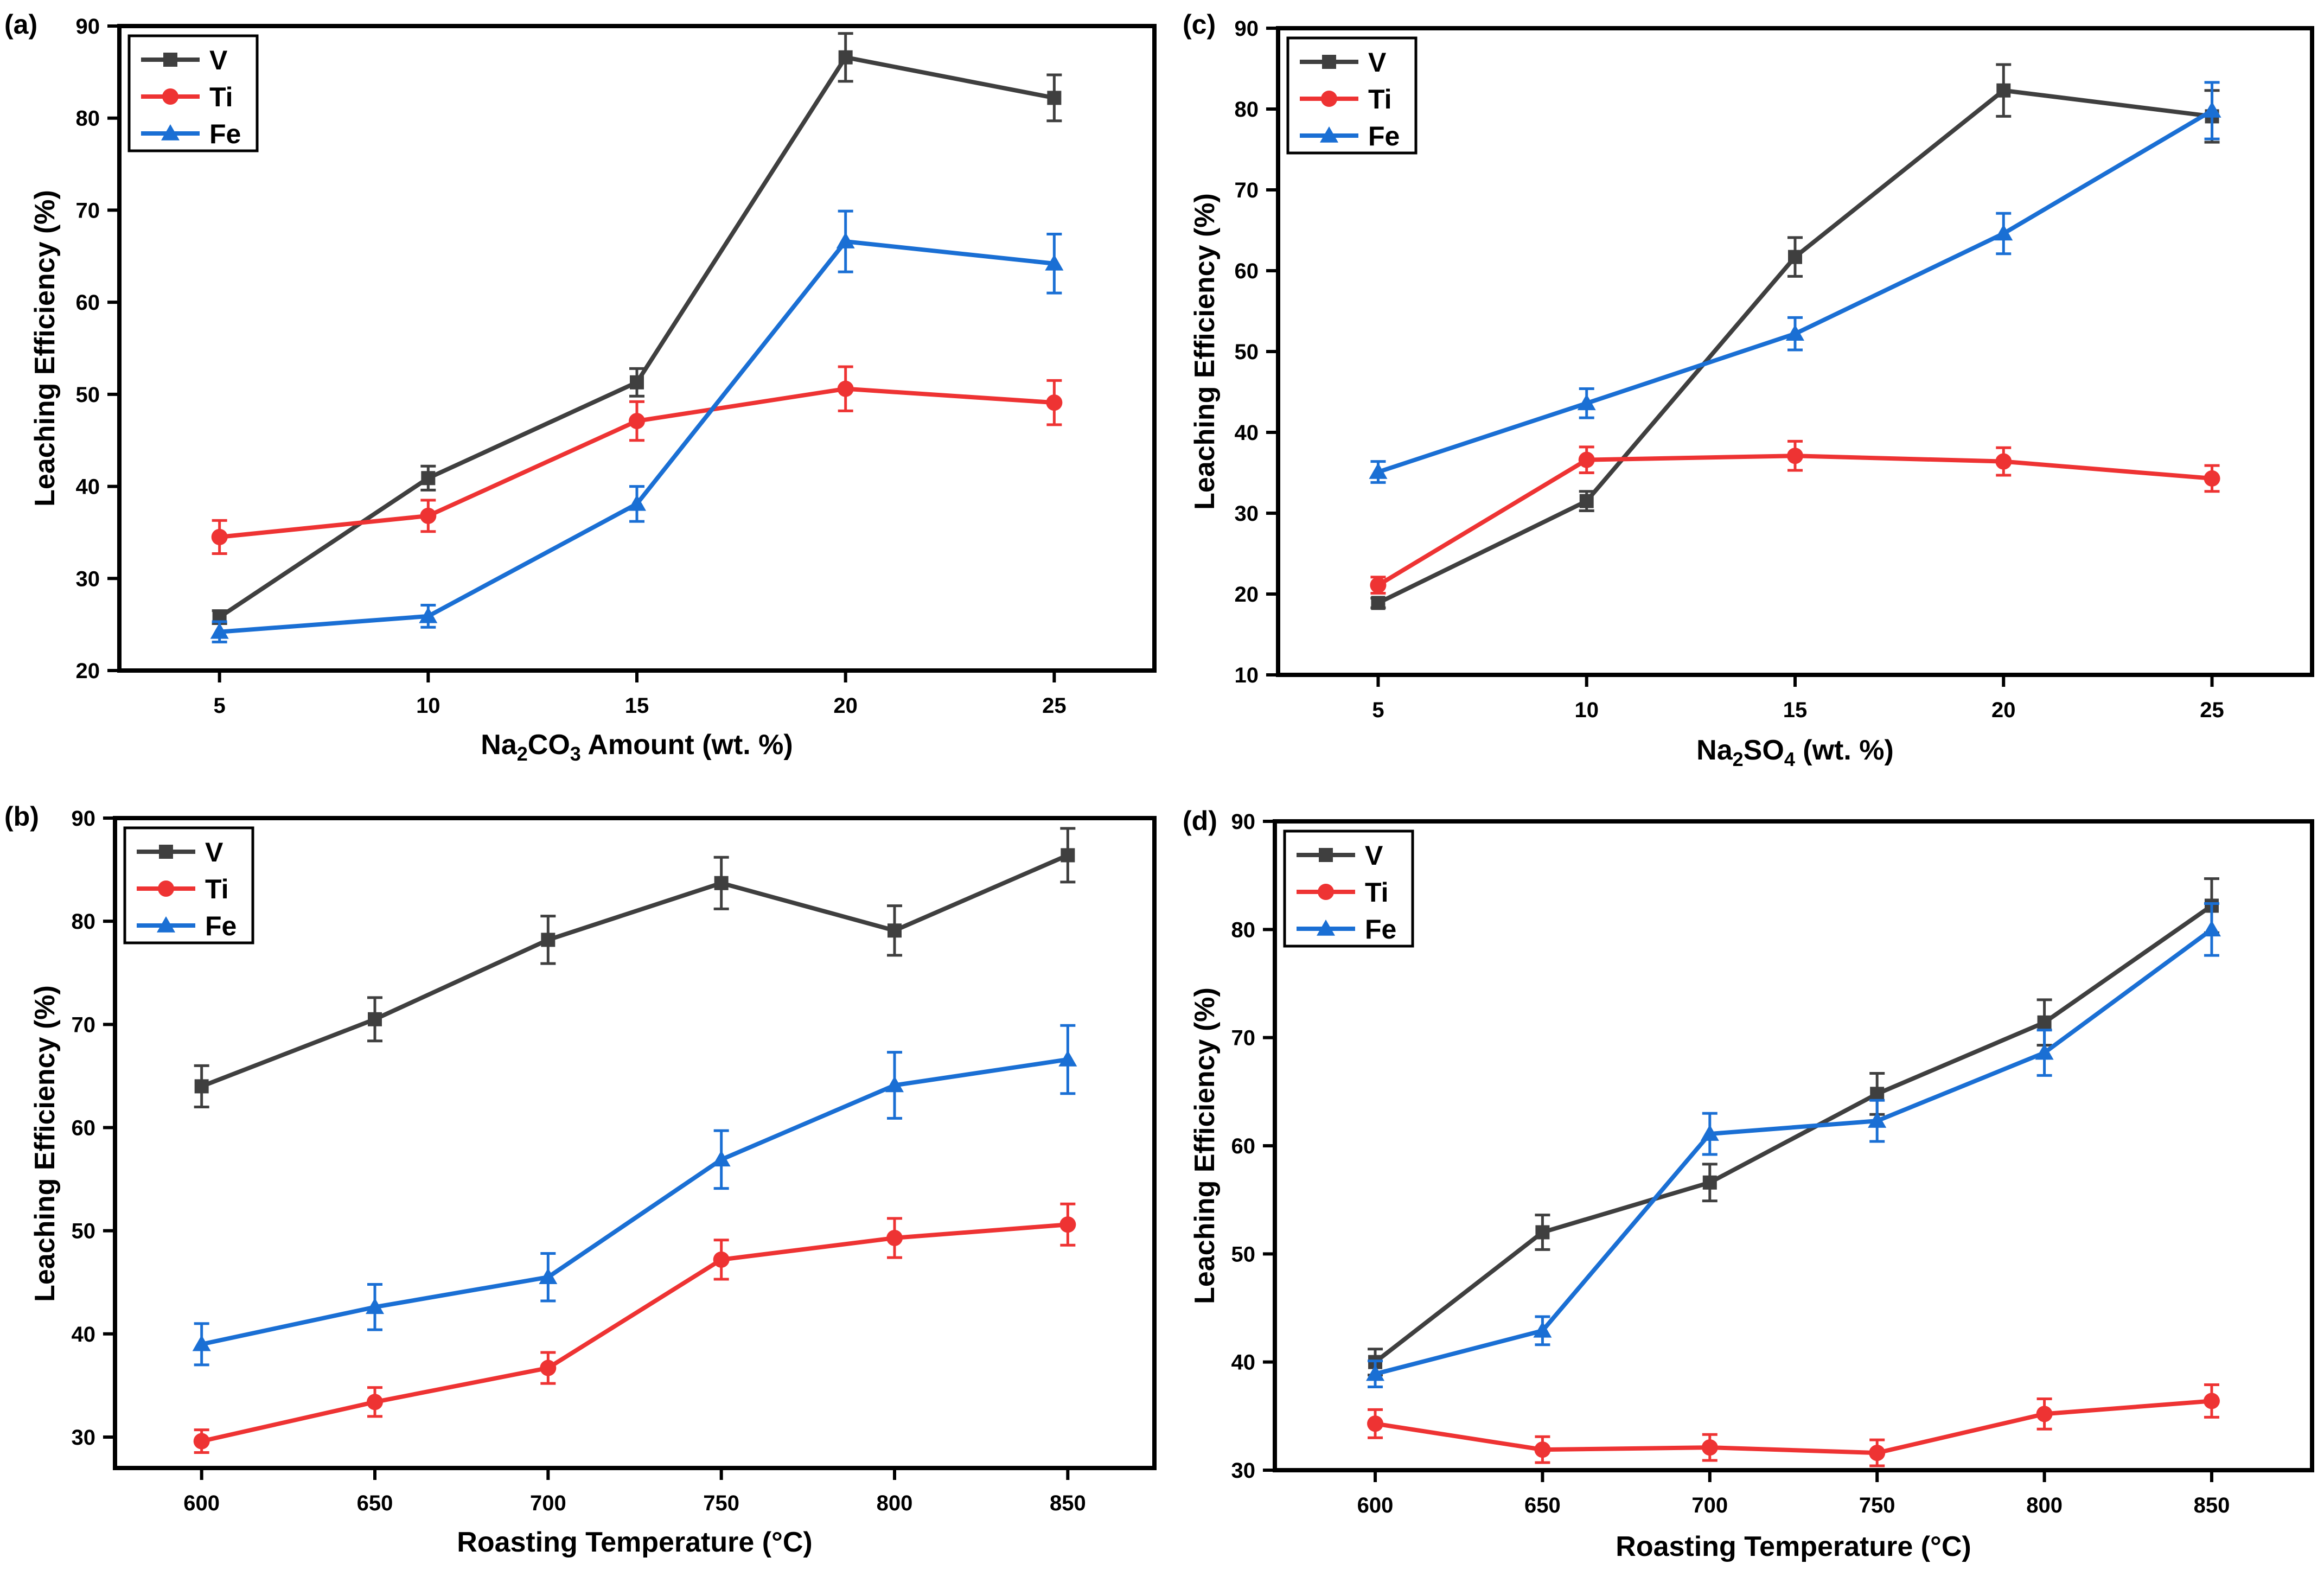 This screenshot has height=1570, width=2324. I want to click on x-tick-label: 800, so click(2044, 1505).